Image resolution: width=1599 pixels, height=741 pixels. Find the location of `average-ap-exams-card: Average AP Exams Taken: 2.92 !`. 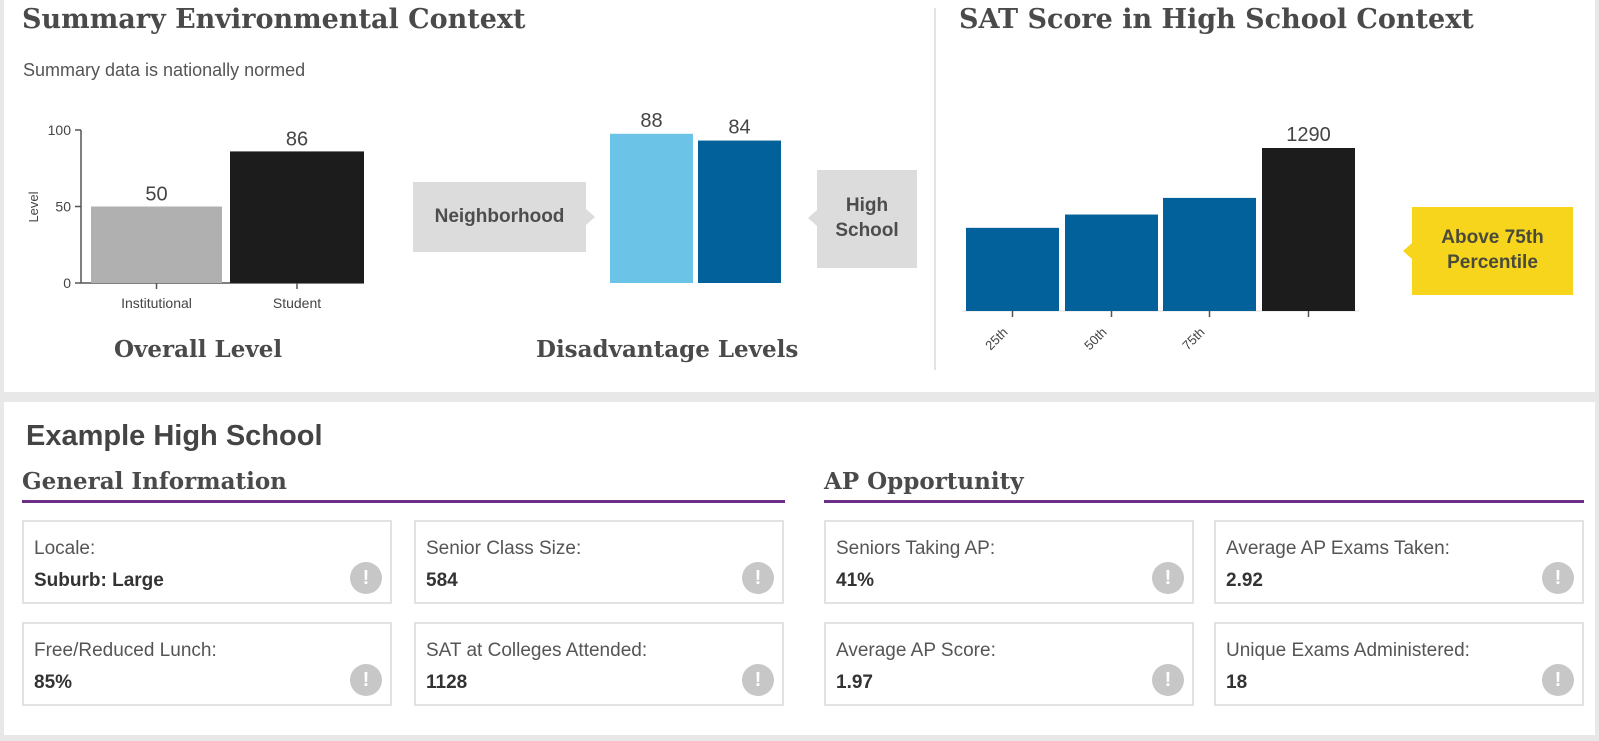

average-ap-exams-card: Average AP Exams Taken: 2.92 ! is located at coordinates (1399, 562).